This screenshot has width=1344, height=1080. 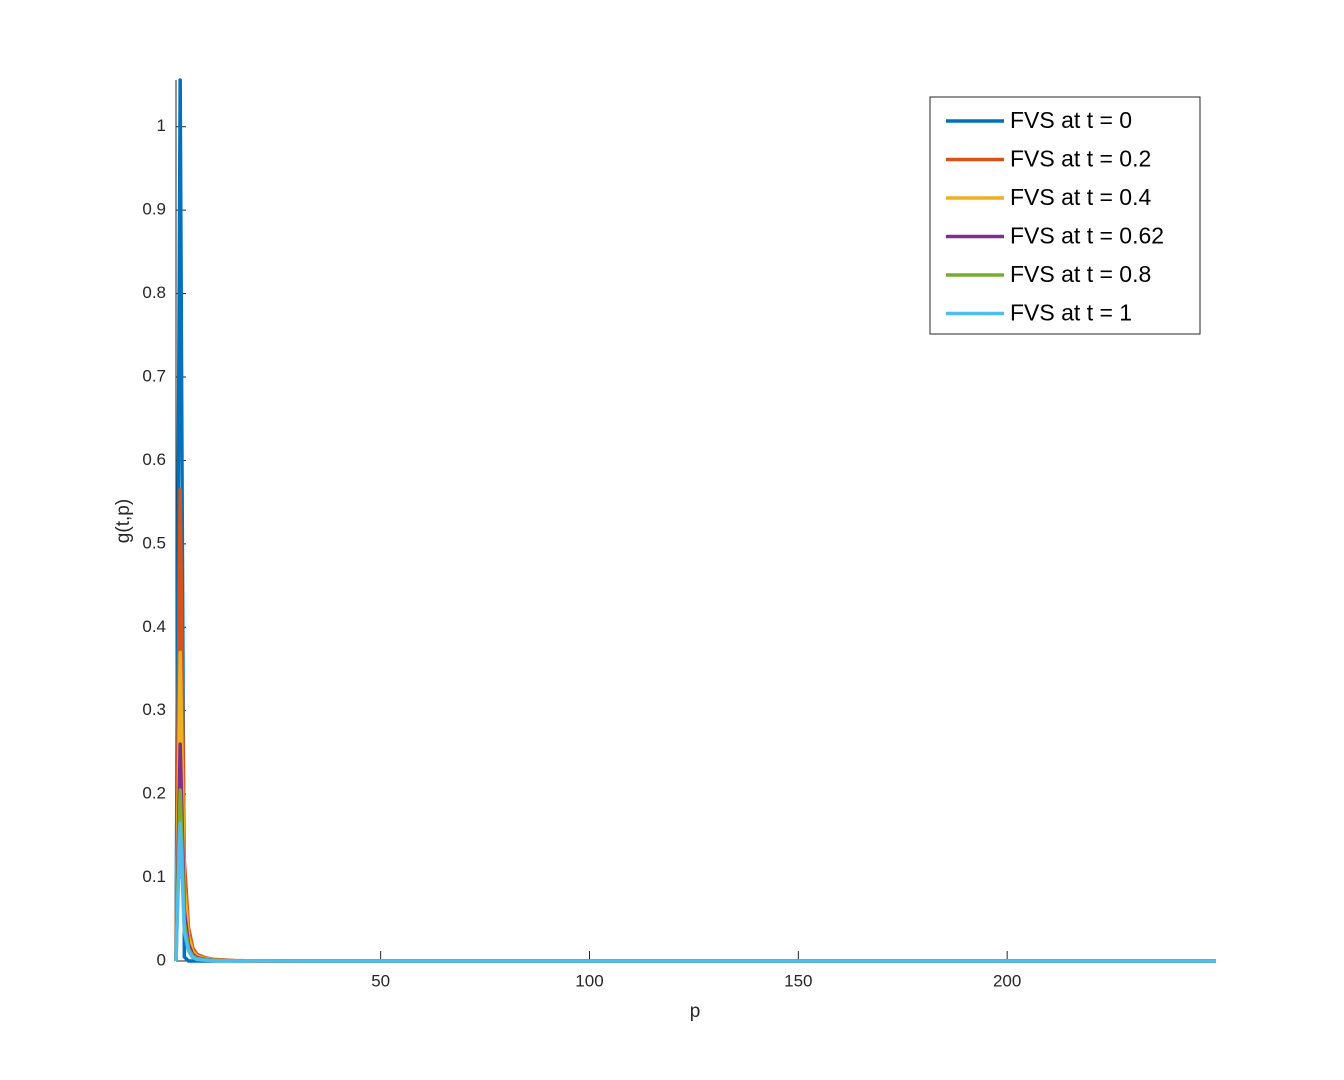 I want to click on y-axis-label: g(t,p), so click(x=123, y=521).